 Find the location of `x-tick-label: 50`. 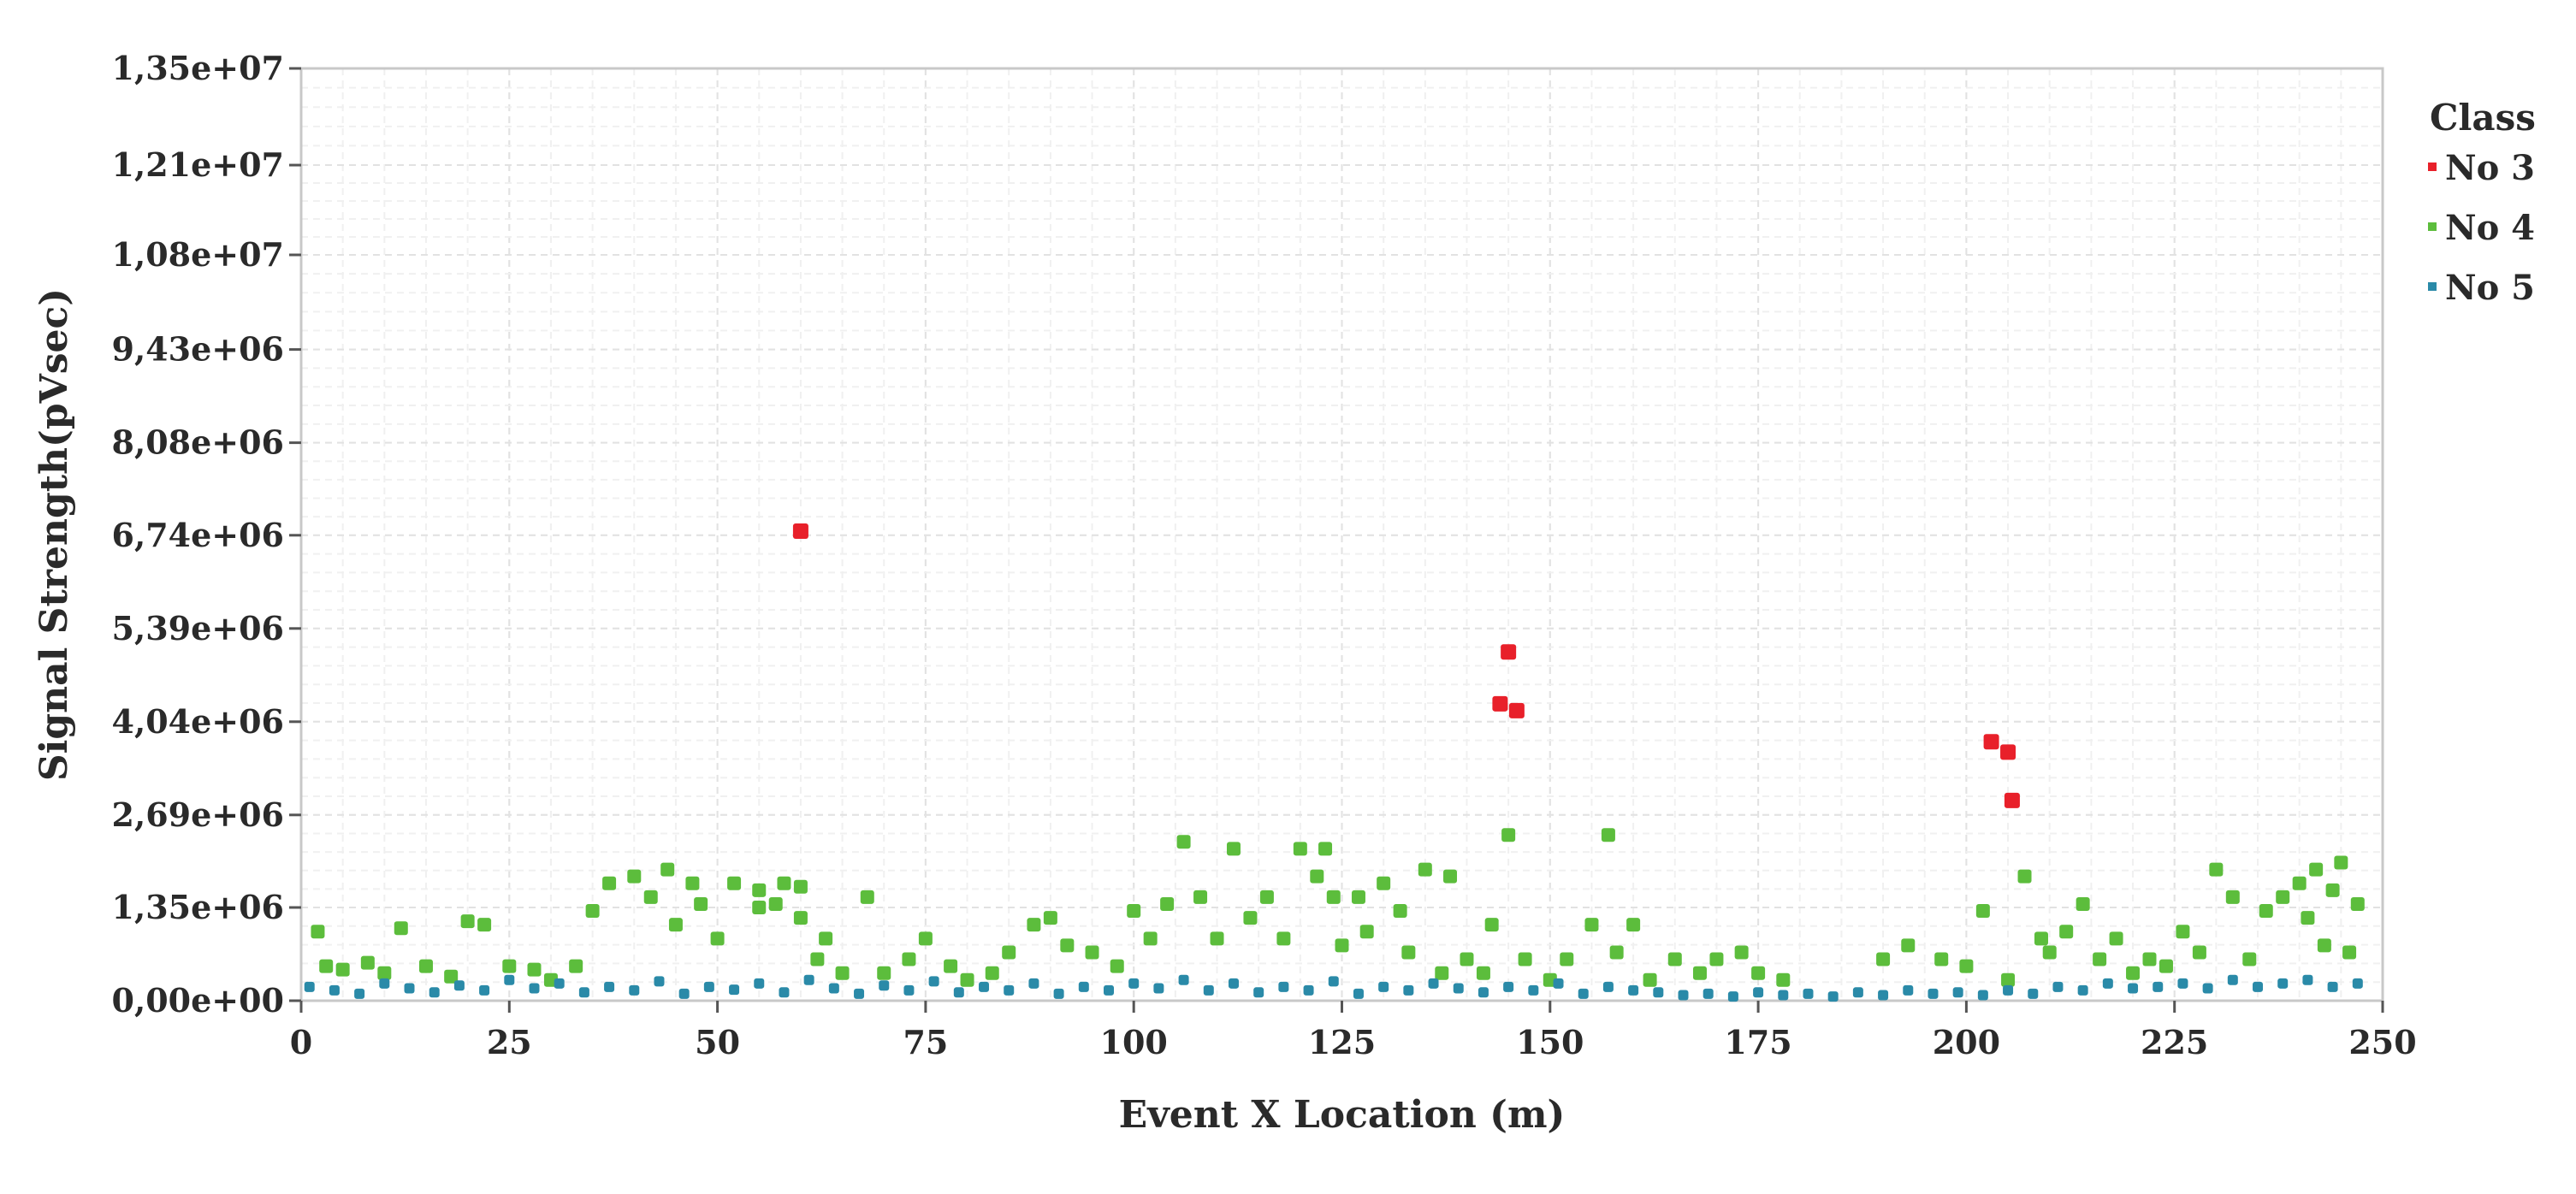

x-tick-label: 50 is located at coordinates (717, 1042).